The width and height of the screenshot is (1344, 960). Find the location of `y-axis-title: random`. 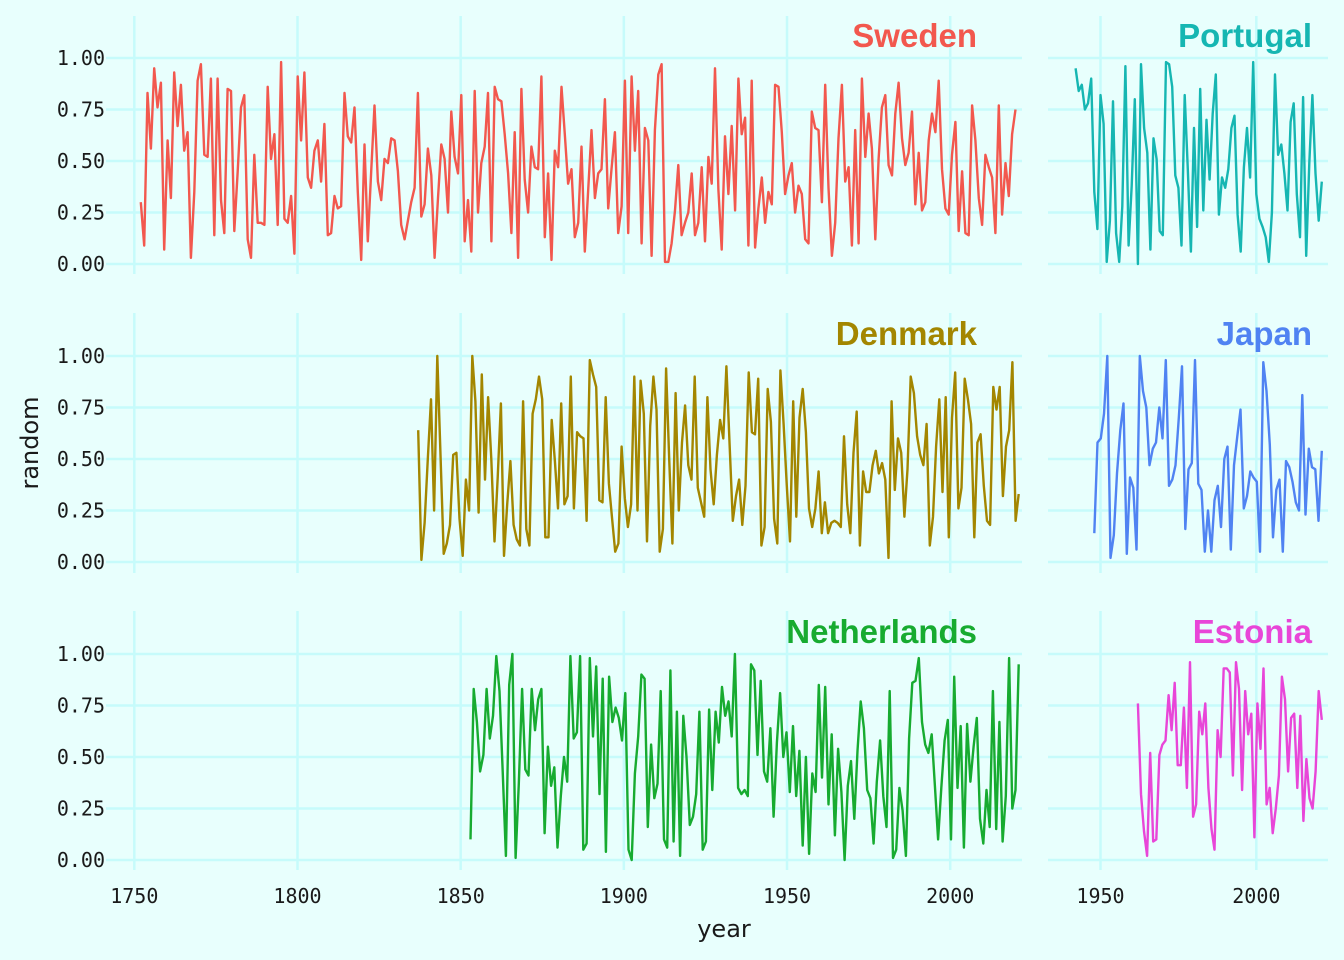

y-axis-title: random is located at coordinates (30, 442).